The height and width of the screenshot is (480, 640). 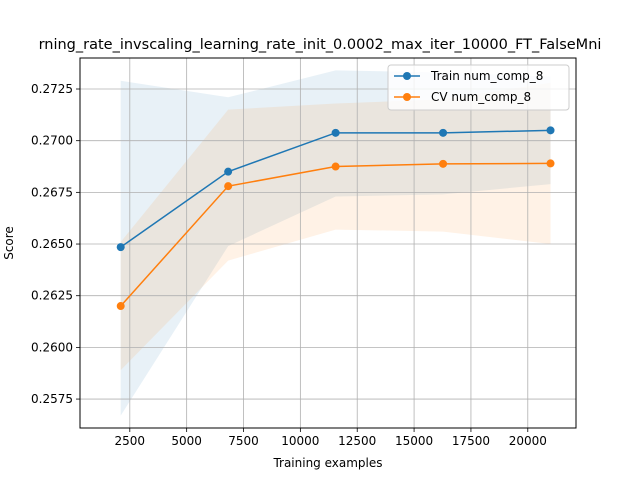 I want to click on x-tick-label-0: 2500, so click(x=130, y=441).